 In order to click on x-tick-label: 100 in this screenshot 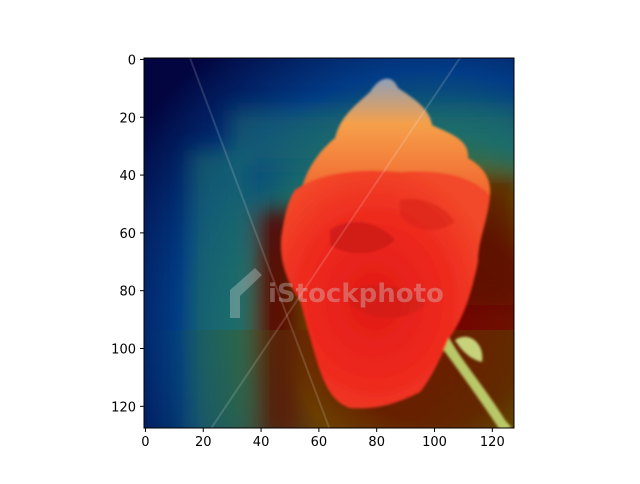, I will do `click(434, 442)`.